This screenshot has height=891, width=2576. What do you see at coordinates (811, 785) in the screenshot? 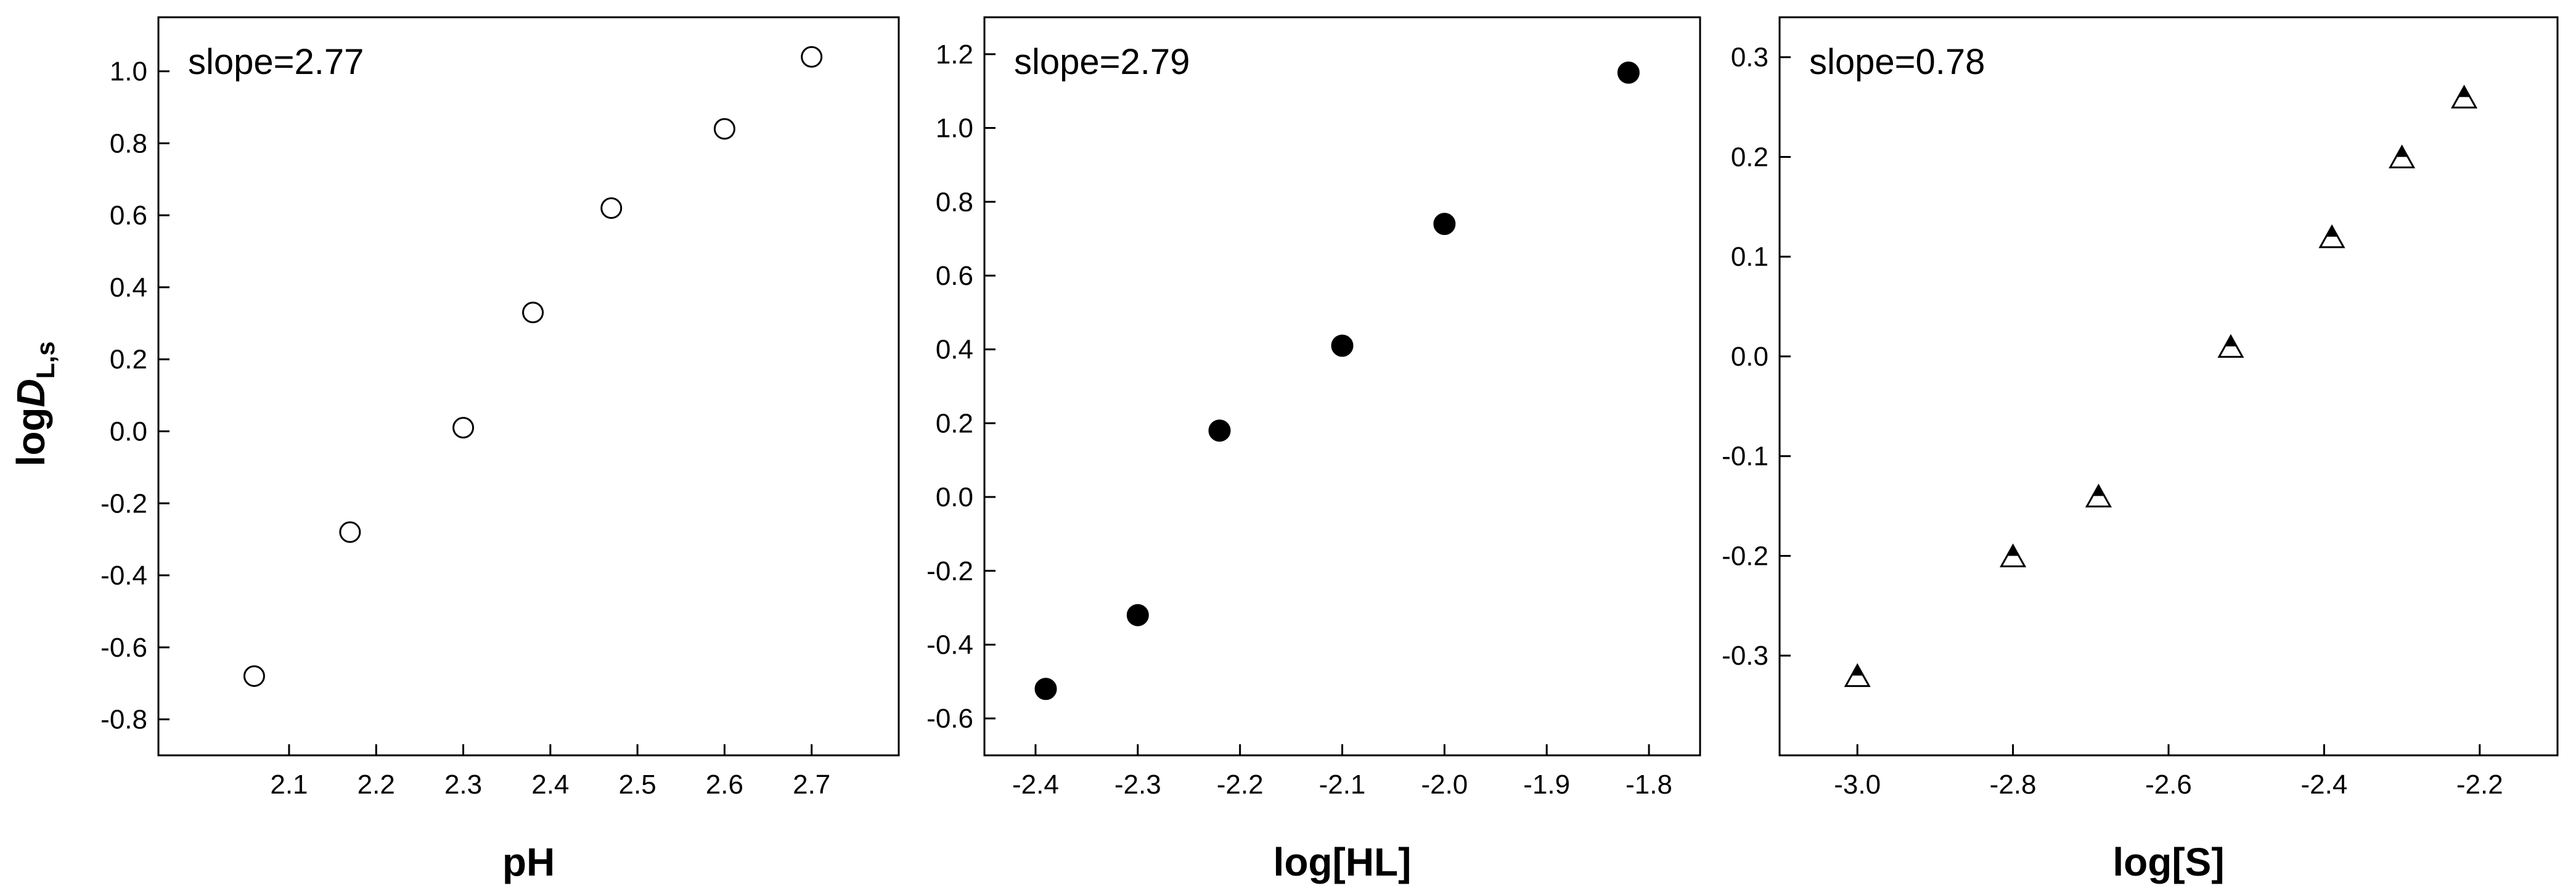
I see `x-tick-label: 2.7` at bounding box center [811, 785].